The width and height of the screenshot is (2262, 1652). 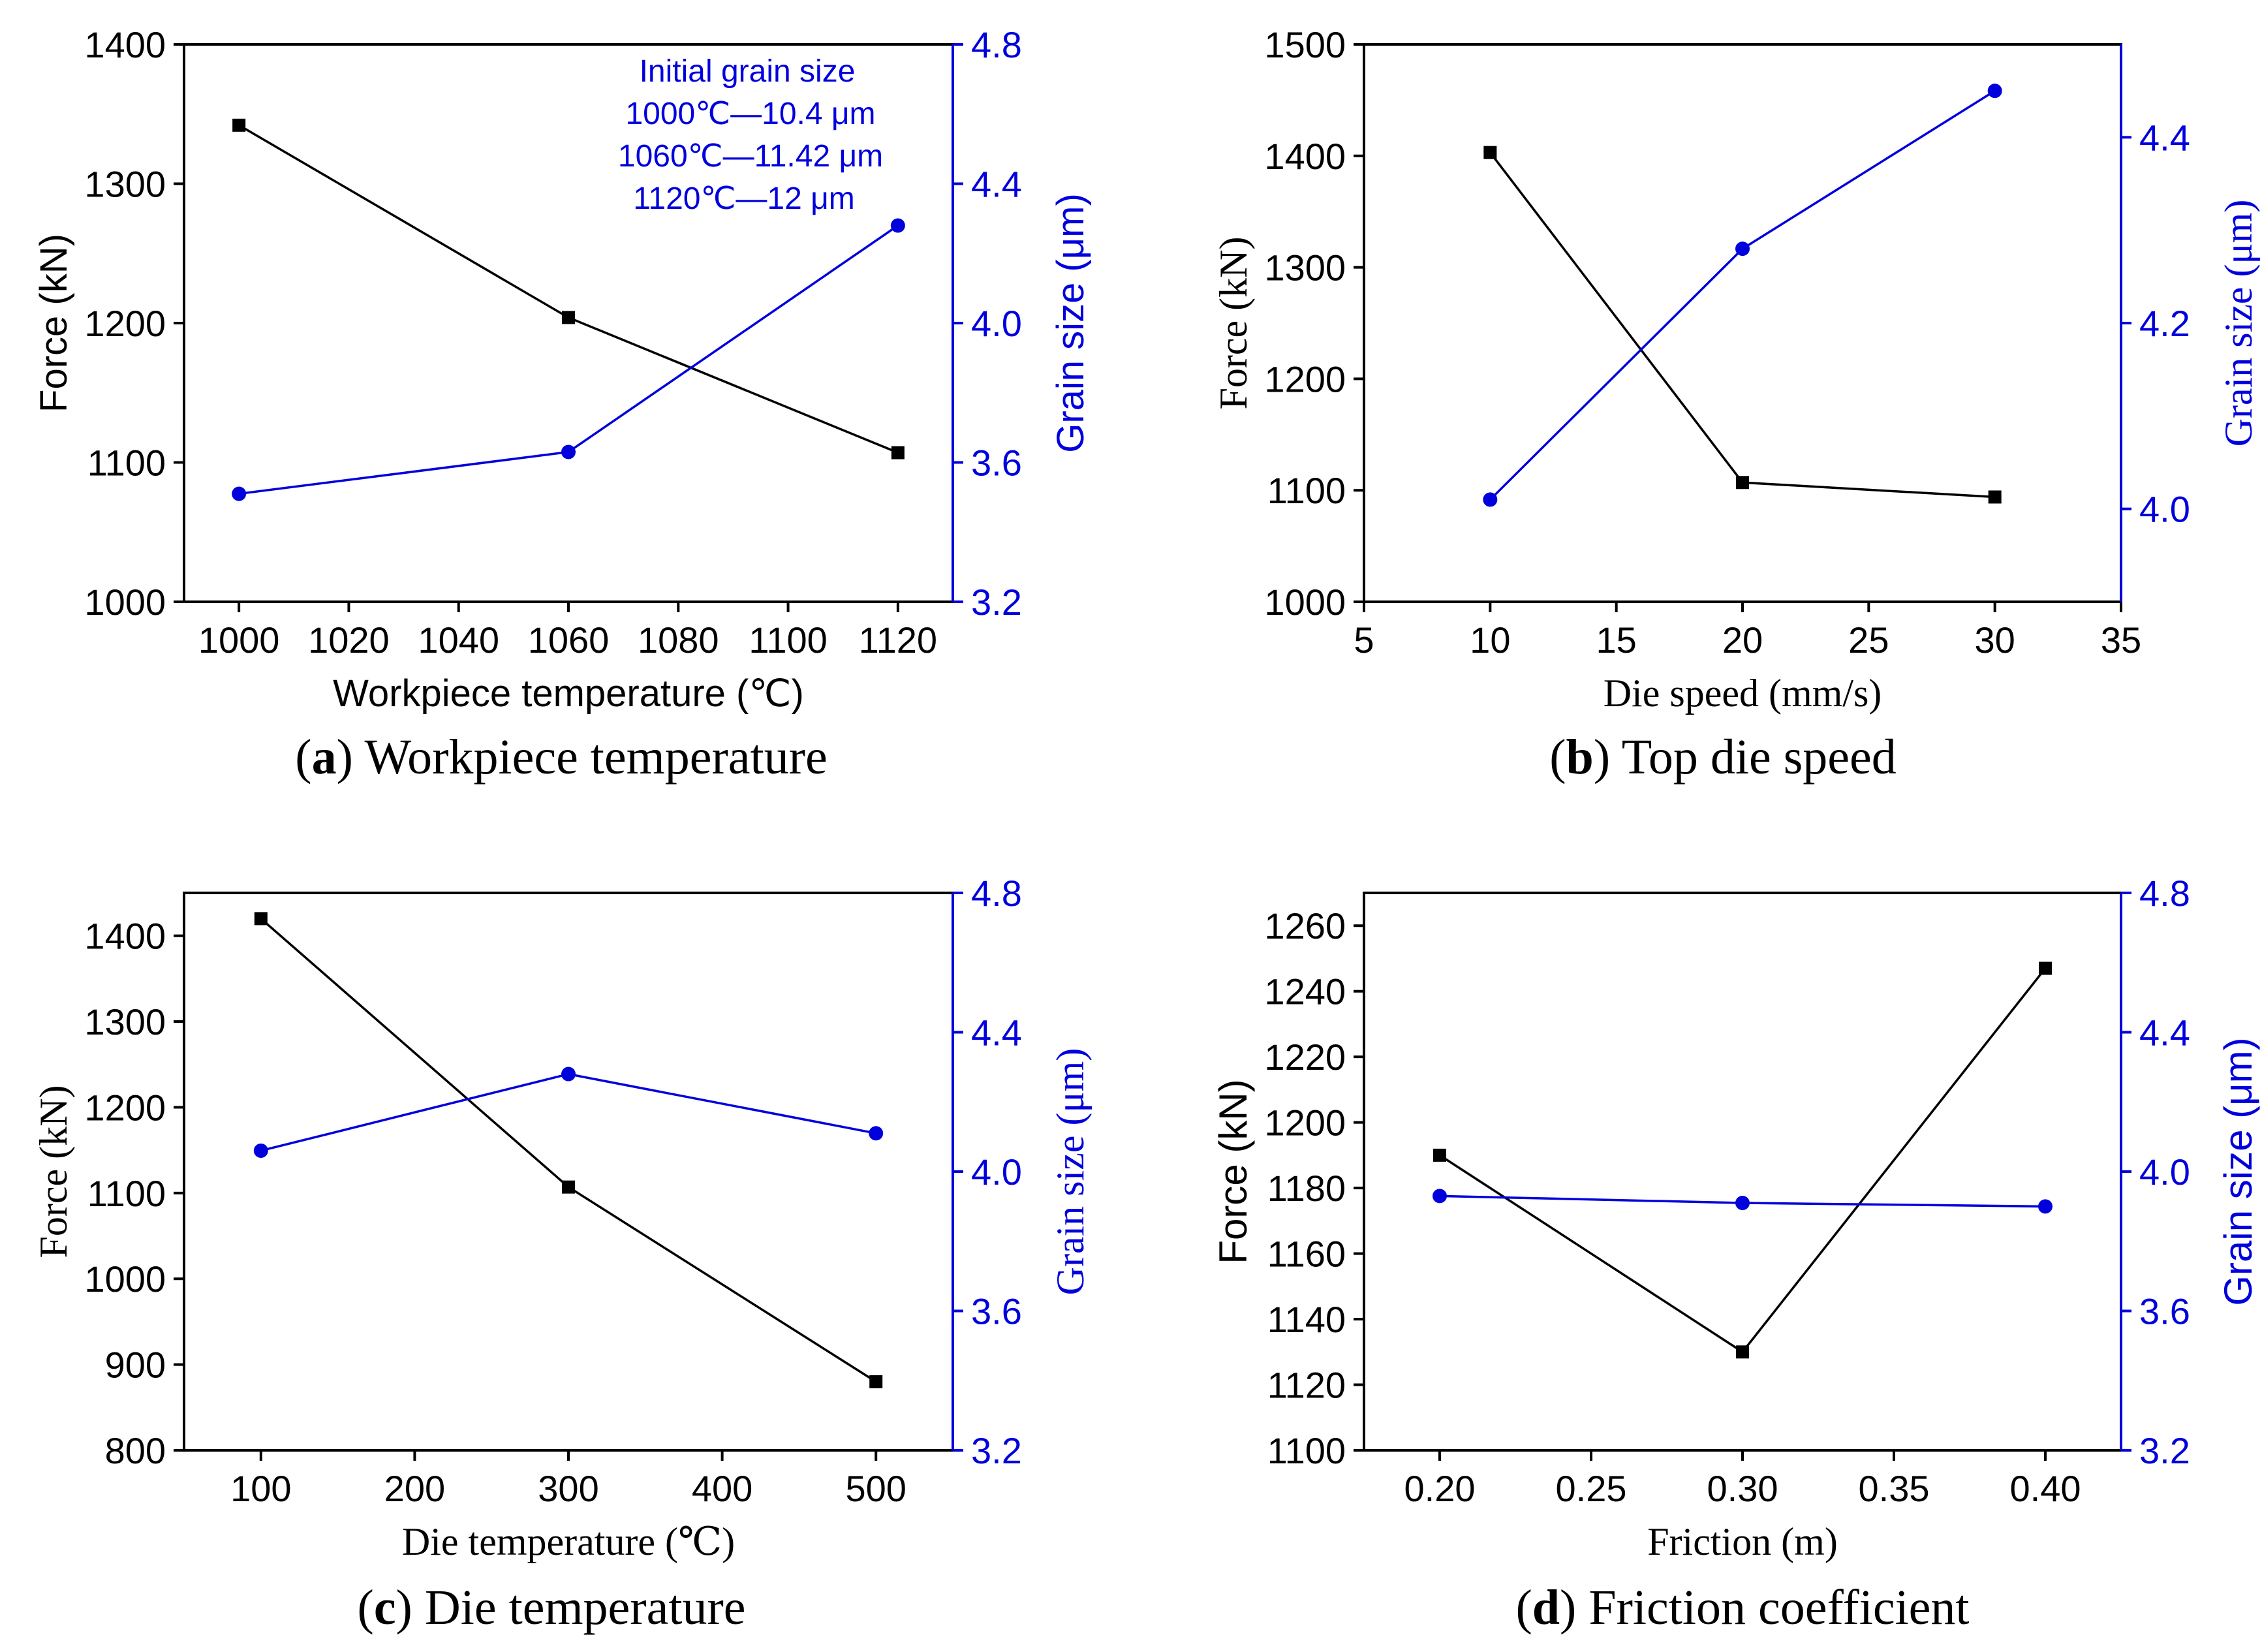 I want to click on x-axis-label: Die temperature (℃), so click(x=569, y=1541).